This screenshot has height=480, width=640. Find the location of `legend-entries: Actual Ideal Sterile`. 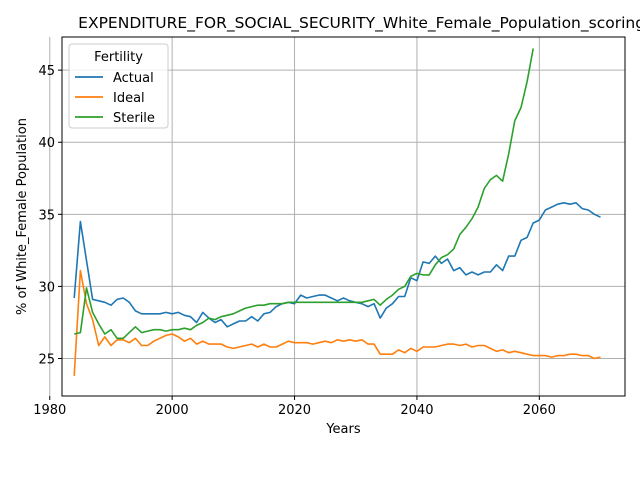

legend-entries: Actual Ideal Sterile is located at coordinates (115, 98).